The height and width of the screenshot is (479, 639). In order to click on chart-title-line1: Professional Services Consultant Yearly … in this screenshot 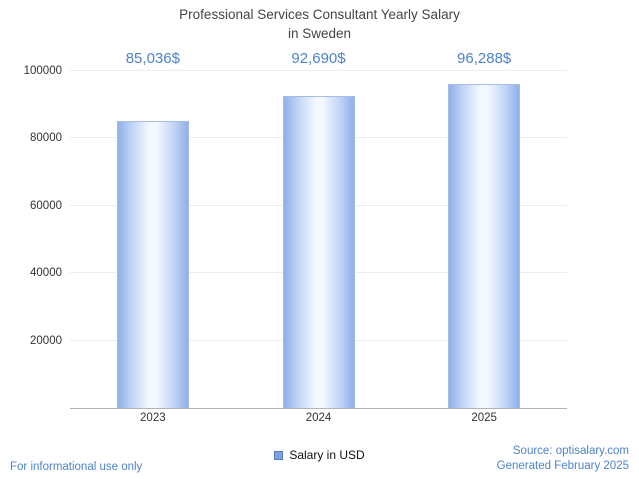, I will do `click(319, 14)`.